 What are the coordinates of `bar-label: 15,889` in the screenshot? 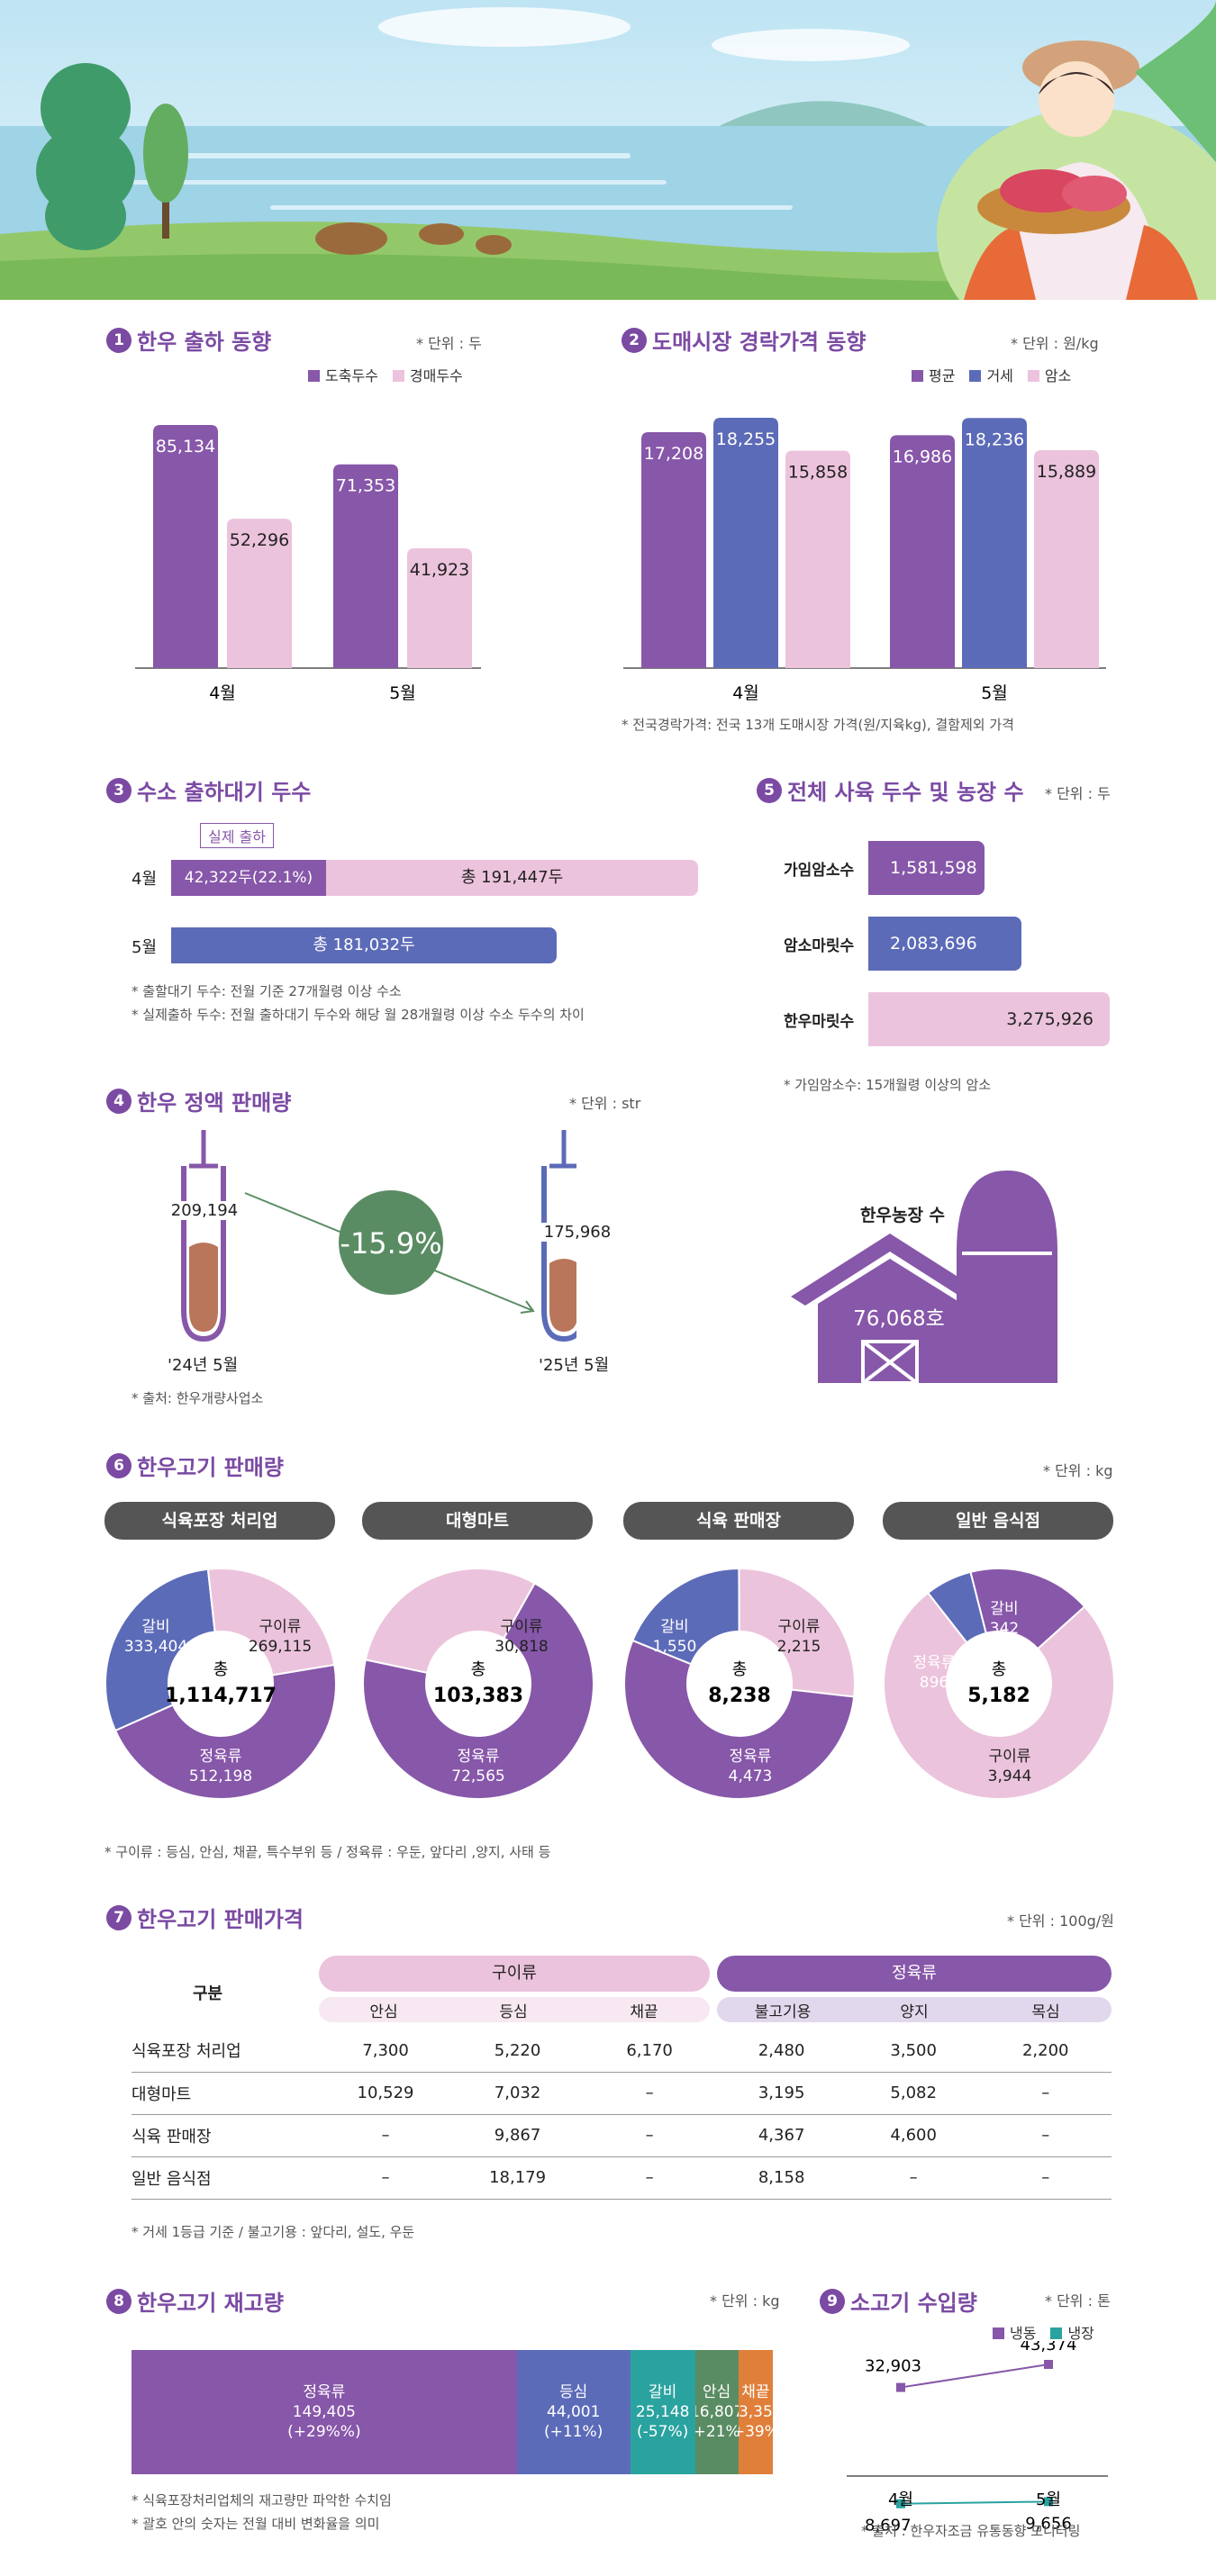 It's located at (1066, 472).